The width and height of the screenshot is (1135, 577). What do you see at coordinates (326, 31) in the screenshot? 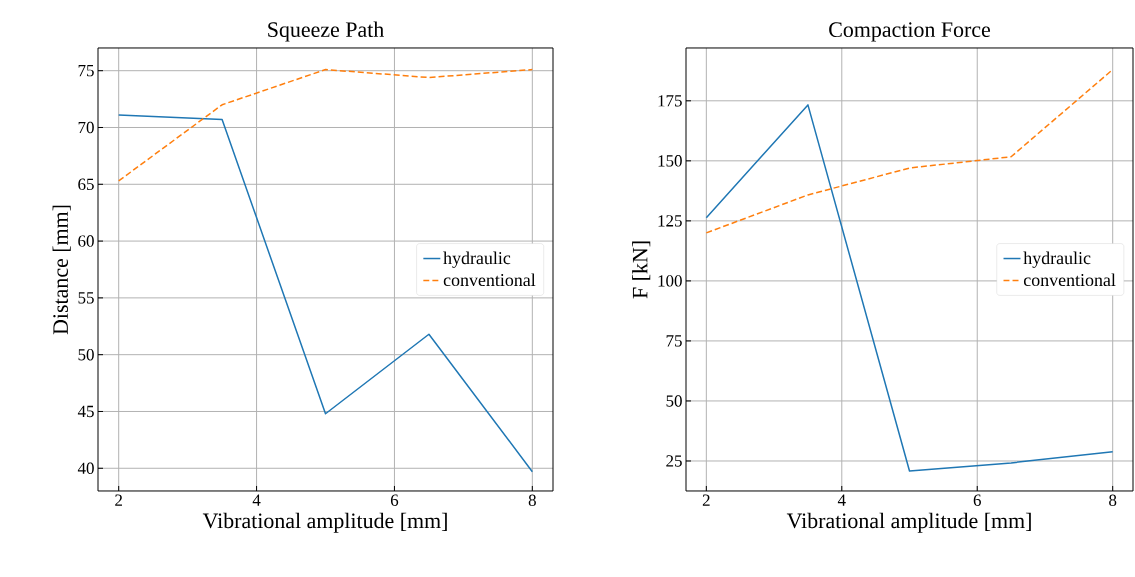
I see `chart-title: Squeeze Path` at bounding box center [326, 31].